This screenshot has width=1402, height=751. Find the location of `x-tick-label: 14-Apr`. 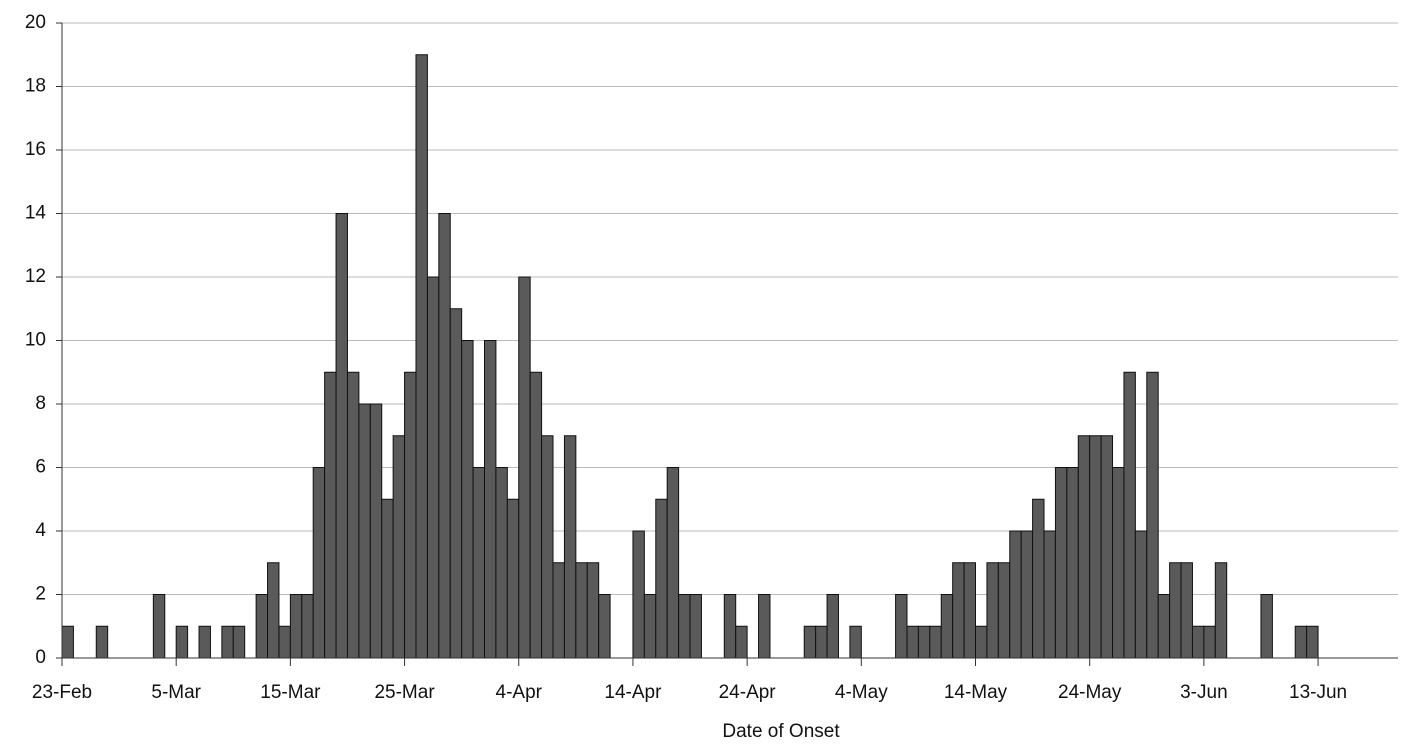

x-tick-label: 14-Apr is located at coordinates (633, 692).